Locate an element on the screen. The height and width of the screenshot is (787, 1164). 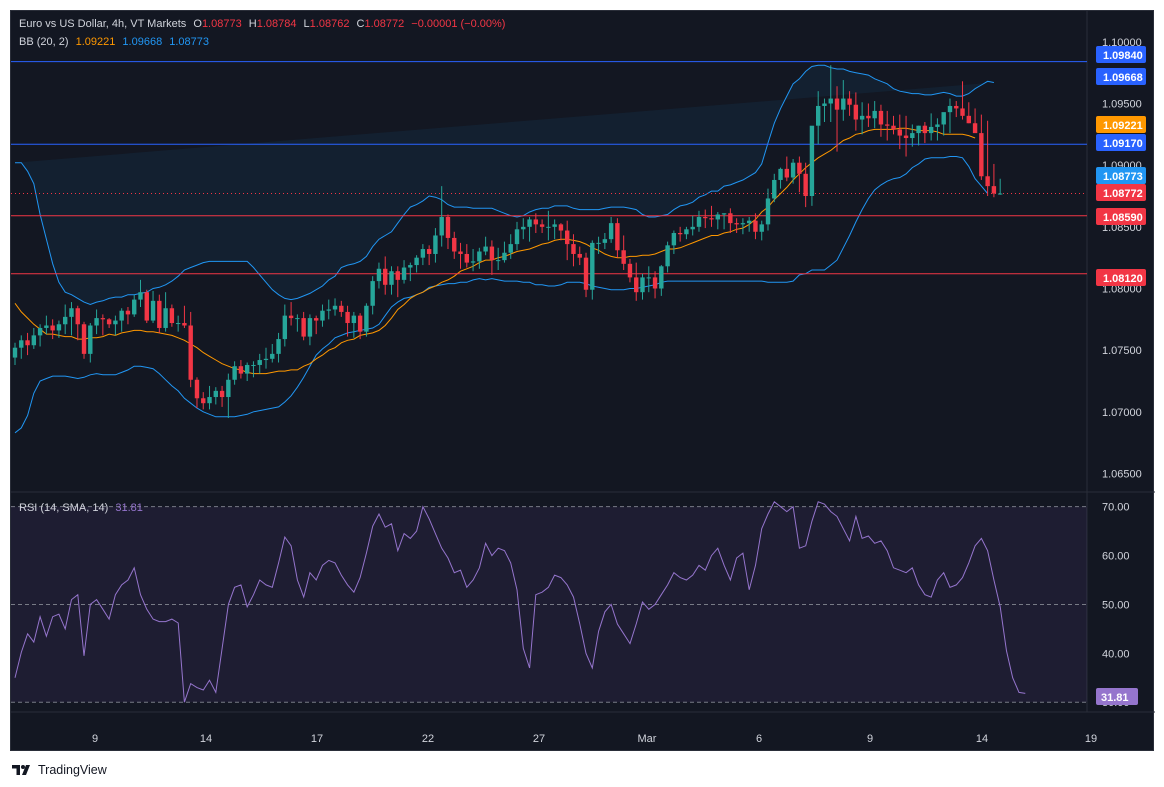
price-tick-label: 1.07000 is located at coordinates (1122, 413).